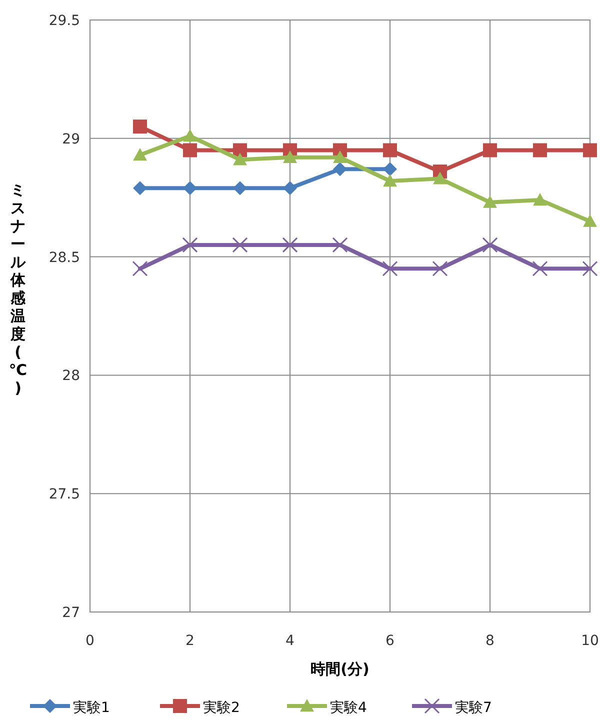 The width and height of the screenshot is (602, 722). I want to click on y-tick-label: 28.5, so click(64, 258).